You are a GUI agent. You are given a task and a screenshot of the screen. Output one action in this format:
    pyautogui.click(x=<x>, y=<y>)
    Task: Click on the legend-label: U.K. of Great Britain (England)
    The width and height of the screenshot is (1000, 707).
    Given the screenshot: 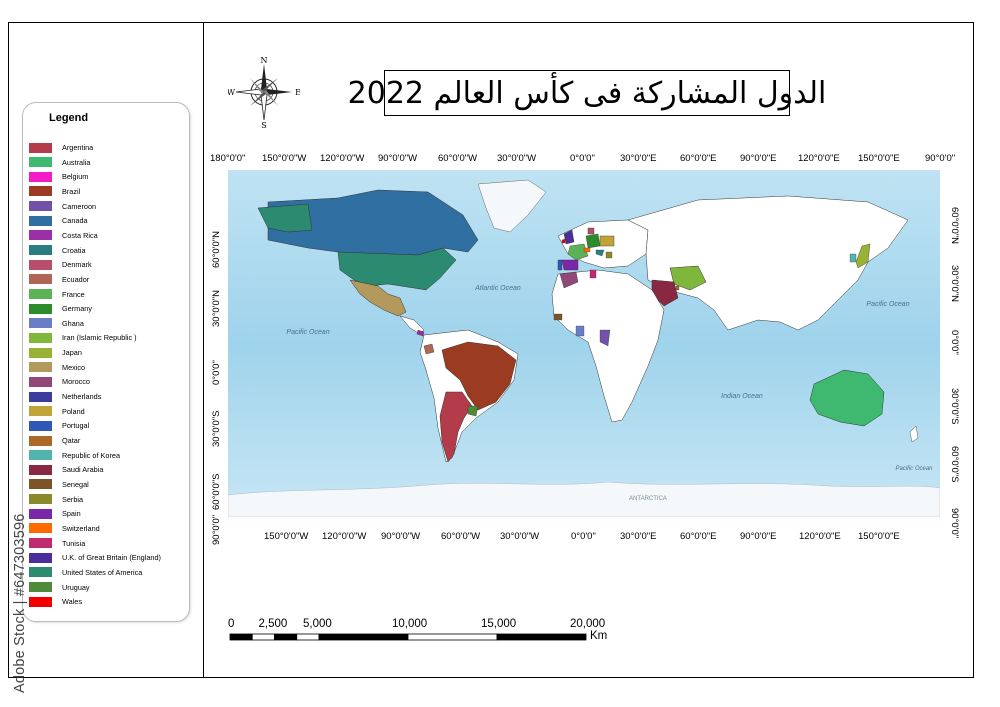 What is the action you would take?
    pyautogui.click(x=111, y=558)
    